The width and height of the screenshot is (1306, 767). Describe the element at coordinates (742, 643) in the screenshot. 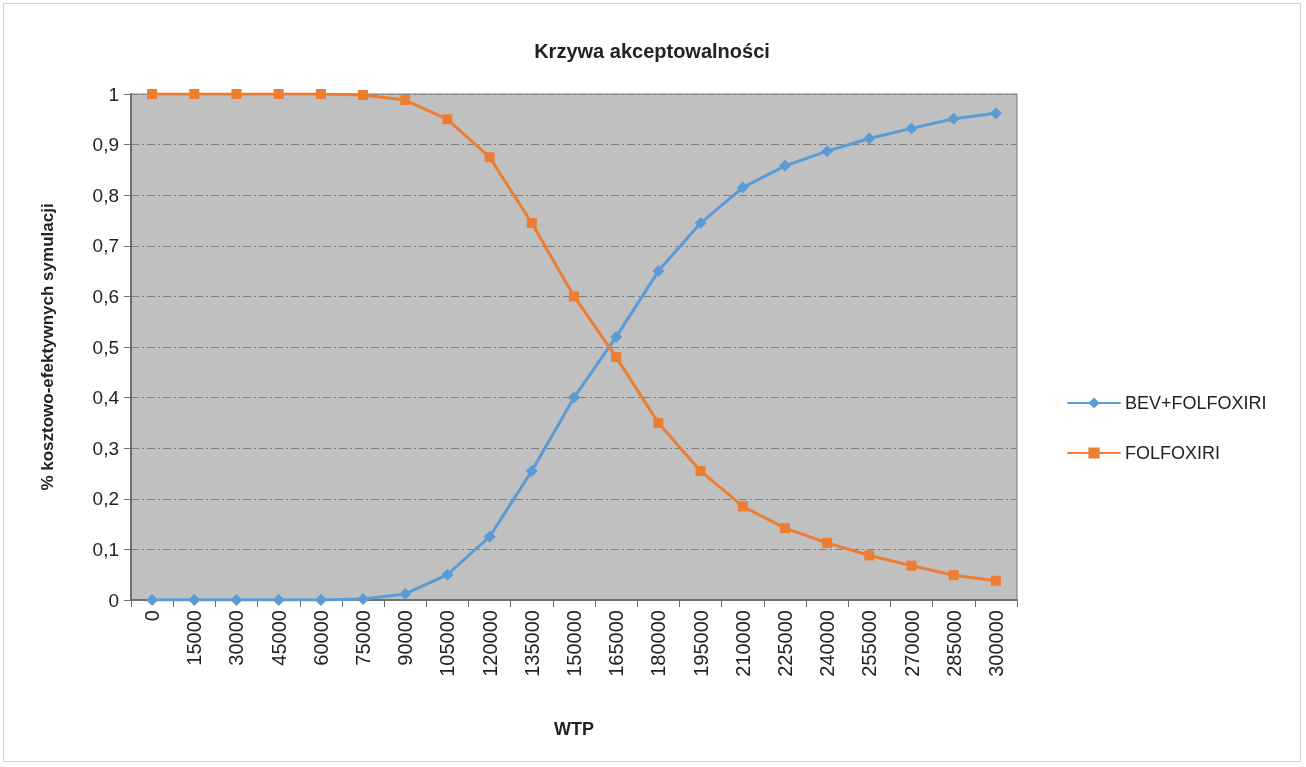

I see `x-tick-label: 210000` at that location.